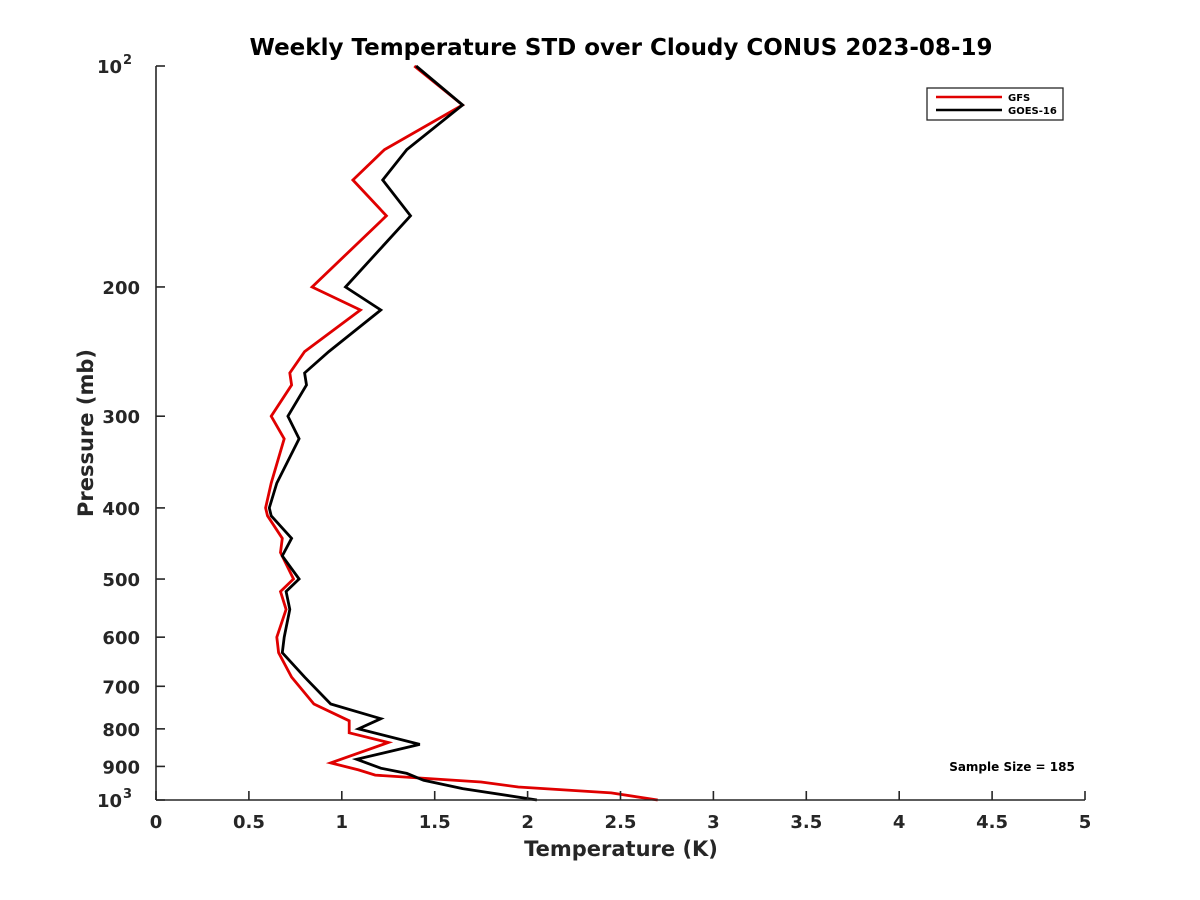  I want to click on legend-box, so click(995, 104).